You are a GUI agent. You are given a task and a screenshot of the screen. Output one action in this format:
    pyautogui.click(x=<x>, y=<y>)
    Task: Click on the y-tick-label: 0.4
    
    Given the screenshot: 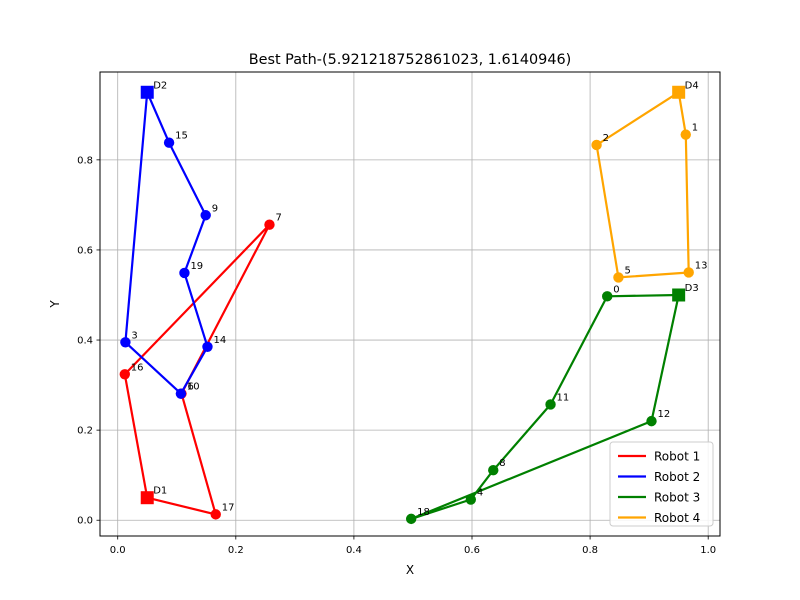 What is the action you would take?
    pyautogui.click(x=85, y=341)
    